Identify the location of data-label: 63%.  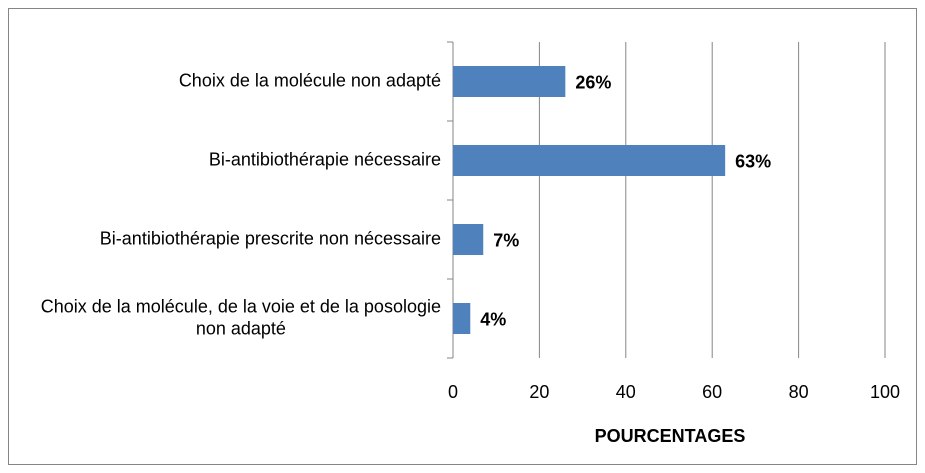
(753, 161).